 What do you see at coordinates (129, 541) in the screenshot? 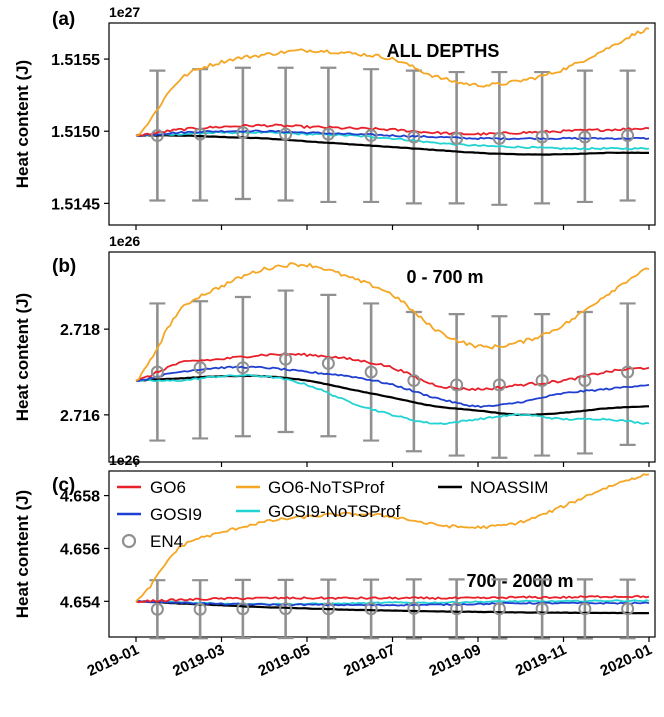
I see `legend-marker-en4` at bounding box center [129, 541].